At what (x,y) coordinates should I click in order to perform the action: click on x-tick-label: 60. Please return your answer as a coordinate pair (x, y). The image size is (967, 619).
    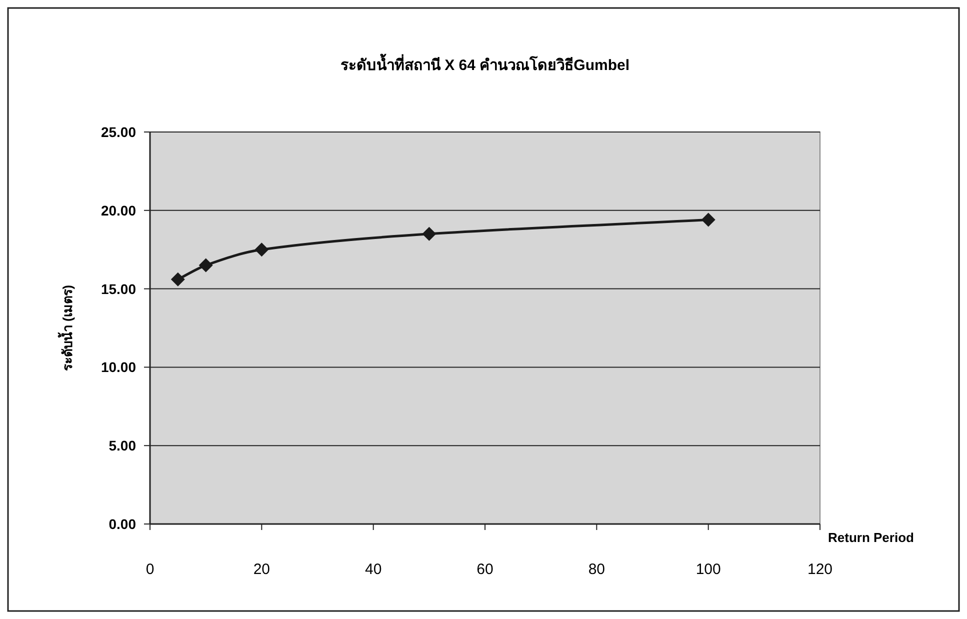
    Looking at the image, I should click on (485, 569).